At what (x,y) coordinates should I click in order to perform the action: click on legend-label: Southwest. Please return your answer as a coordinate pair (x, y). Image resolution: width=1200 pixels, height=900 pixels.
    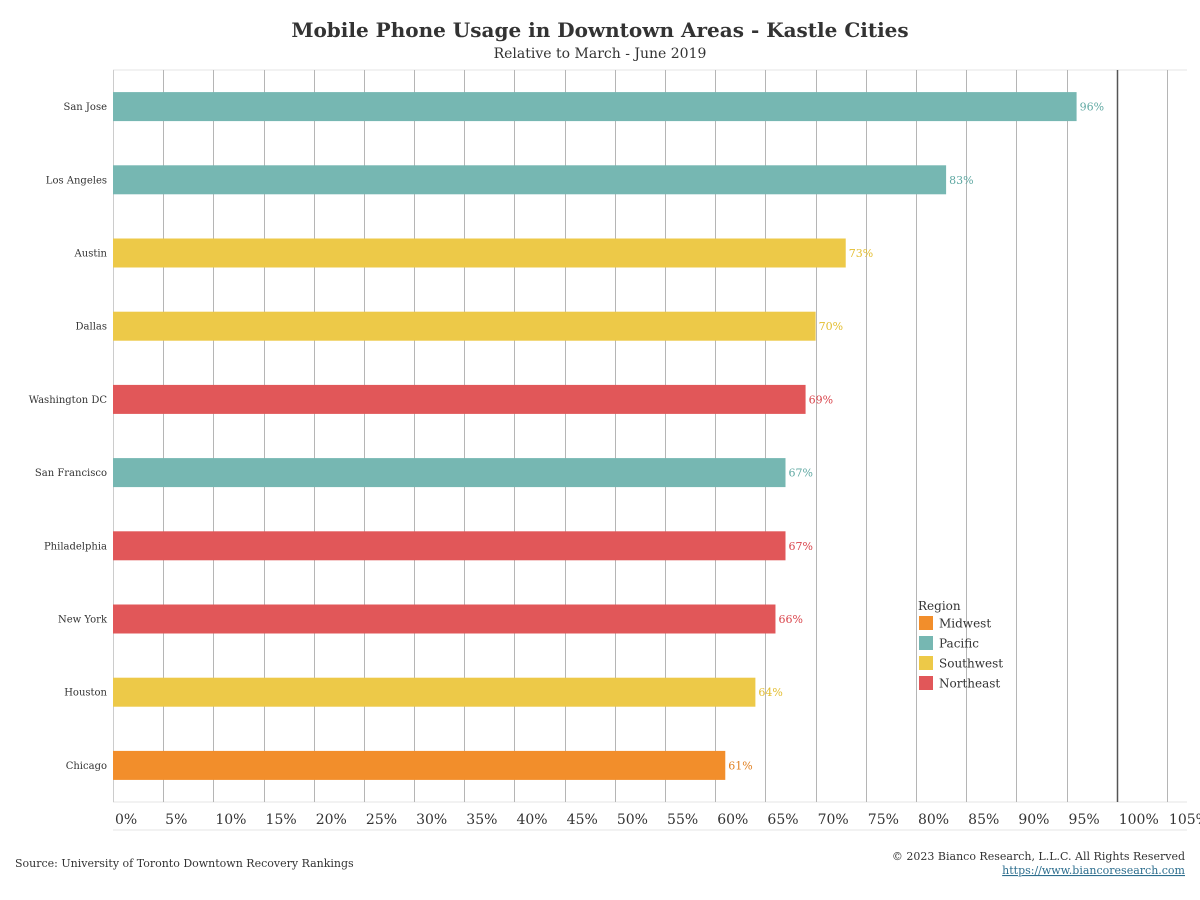
    Looking at the image, I should click on (971, 664).